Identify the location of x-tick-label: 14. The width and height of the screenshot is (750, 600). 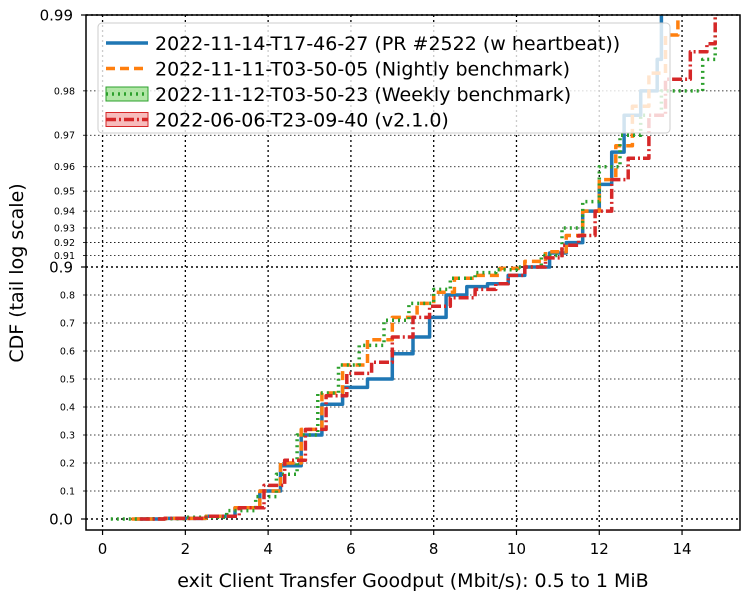
(682, 549).